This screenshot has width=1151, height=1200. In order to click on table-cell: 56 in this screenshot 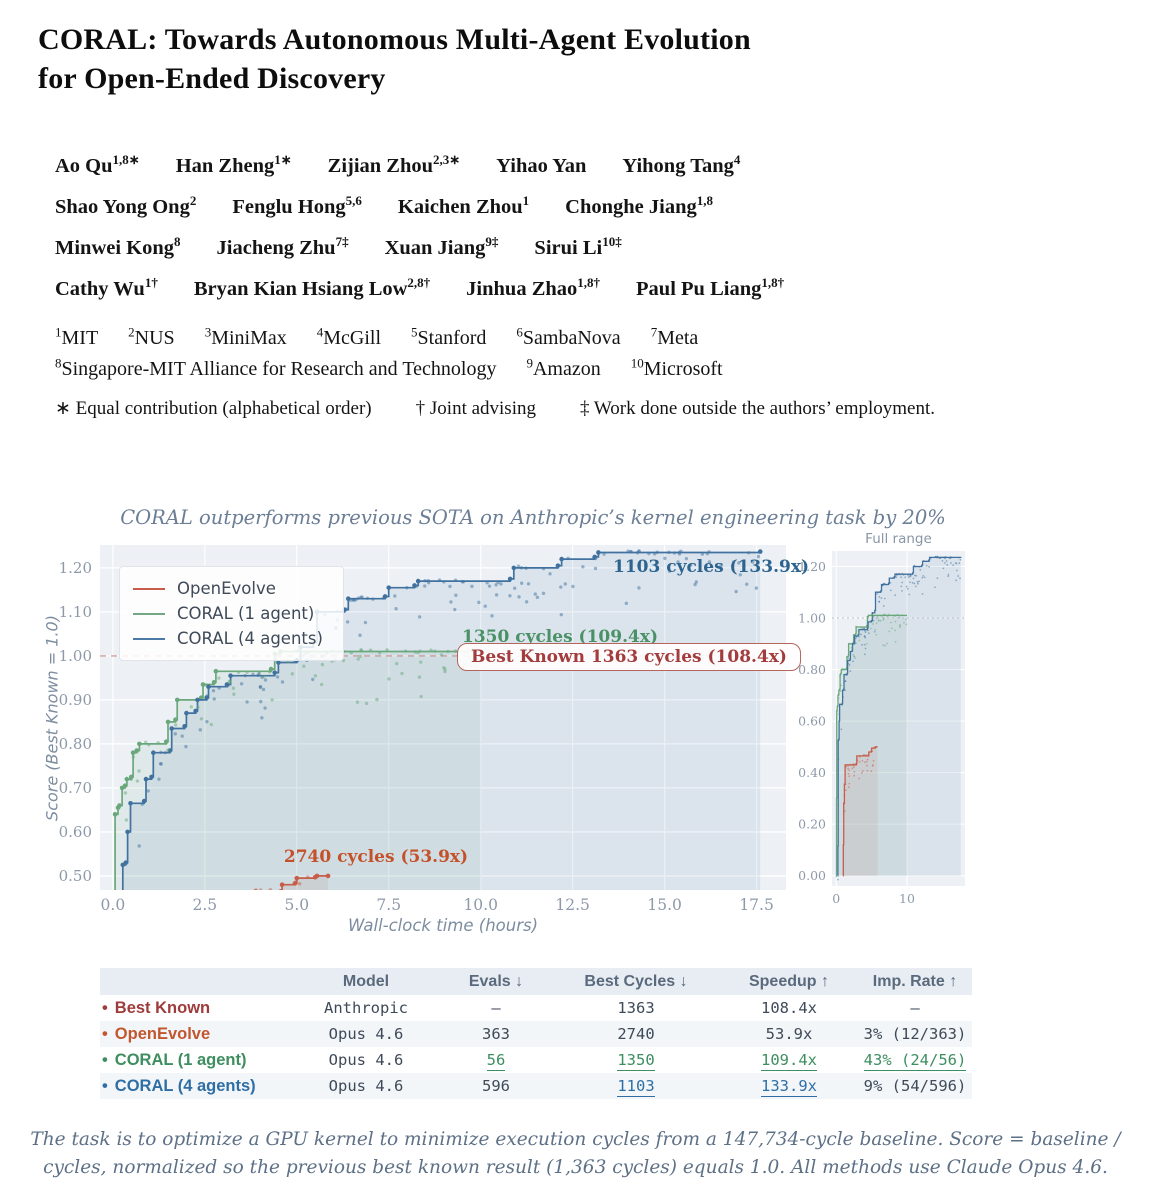, I will do `click(496, 1061)`.